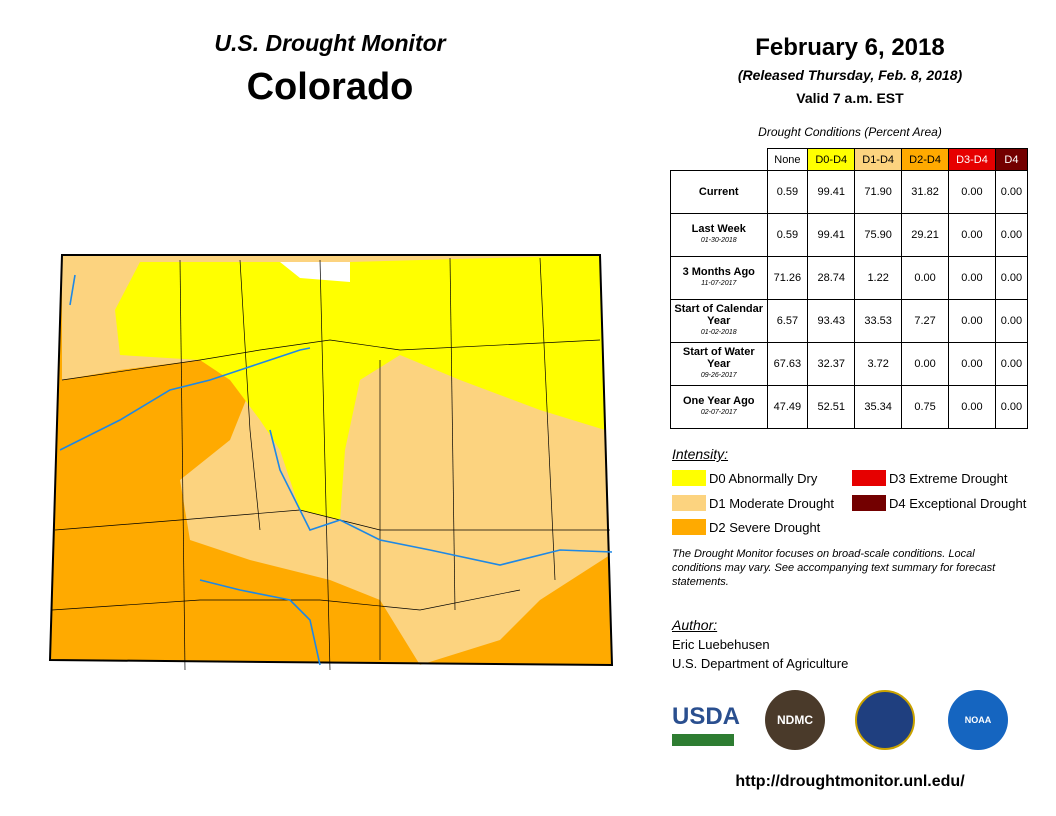  I want to click on corner-cell, so click(719, 160).